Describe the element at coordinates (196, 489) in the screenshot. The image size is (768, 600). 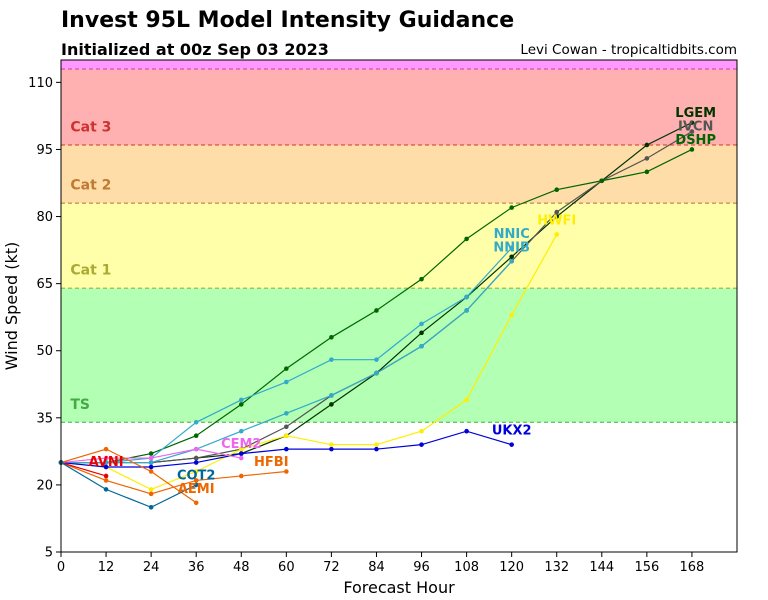
I see `series-label-aemi: AEMI` at that location.